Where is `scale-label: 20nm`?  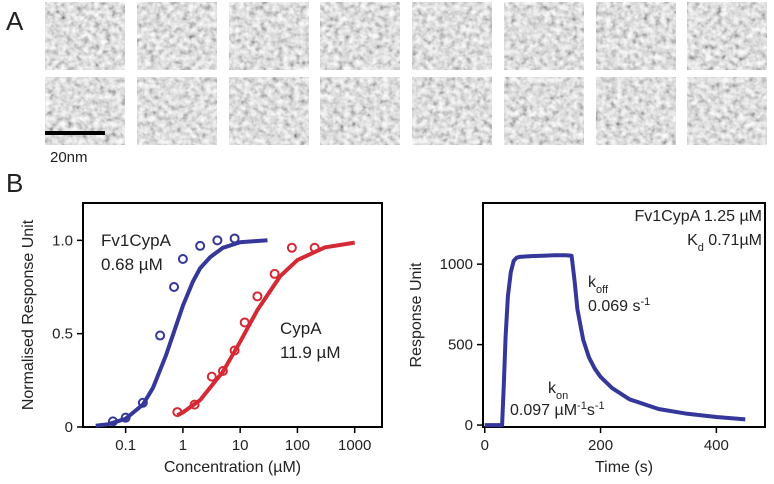 scale-label: 20nm is located at coordinates (69, 157).